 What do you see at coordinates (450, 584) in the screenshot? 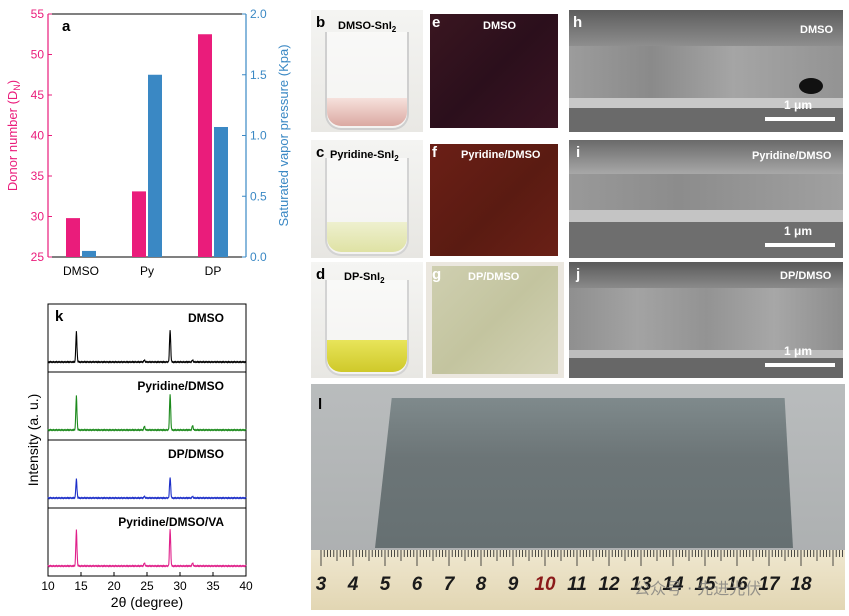
I see `ruler-number: 7` at bounding box center [450, 584].